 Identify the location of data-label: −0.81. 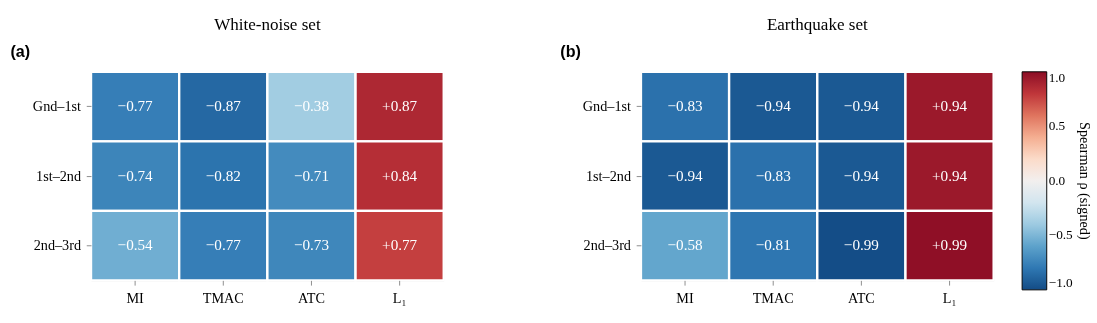
(773, 245).